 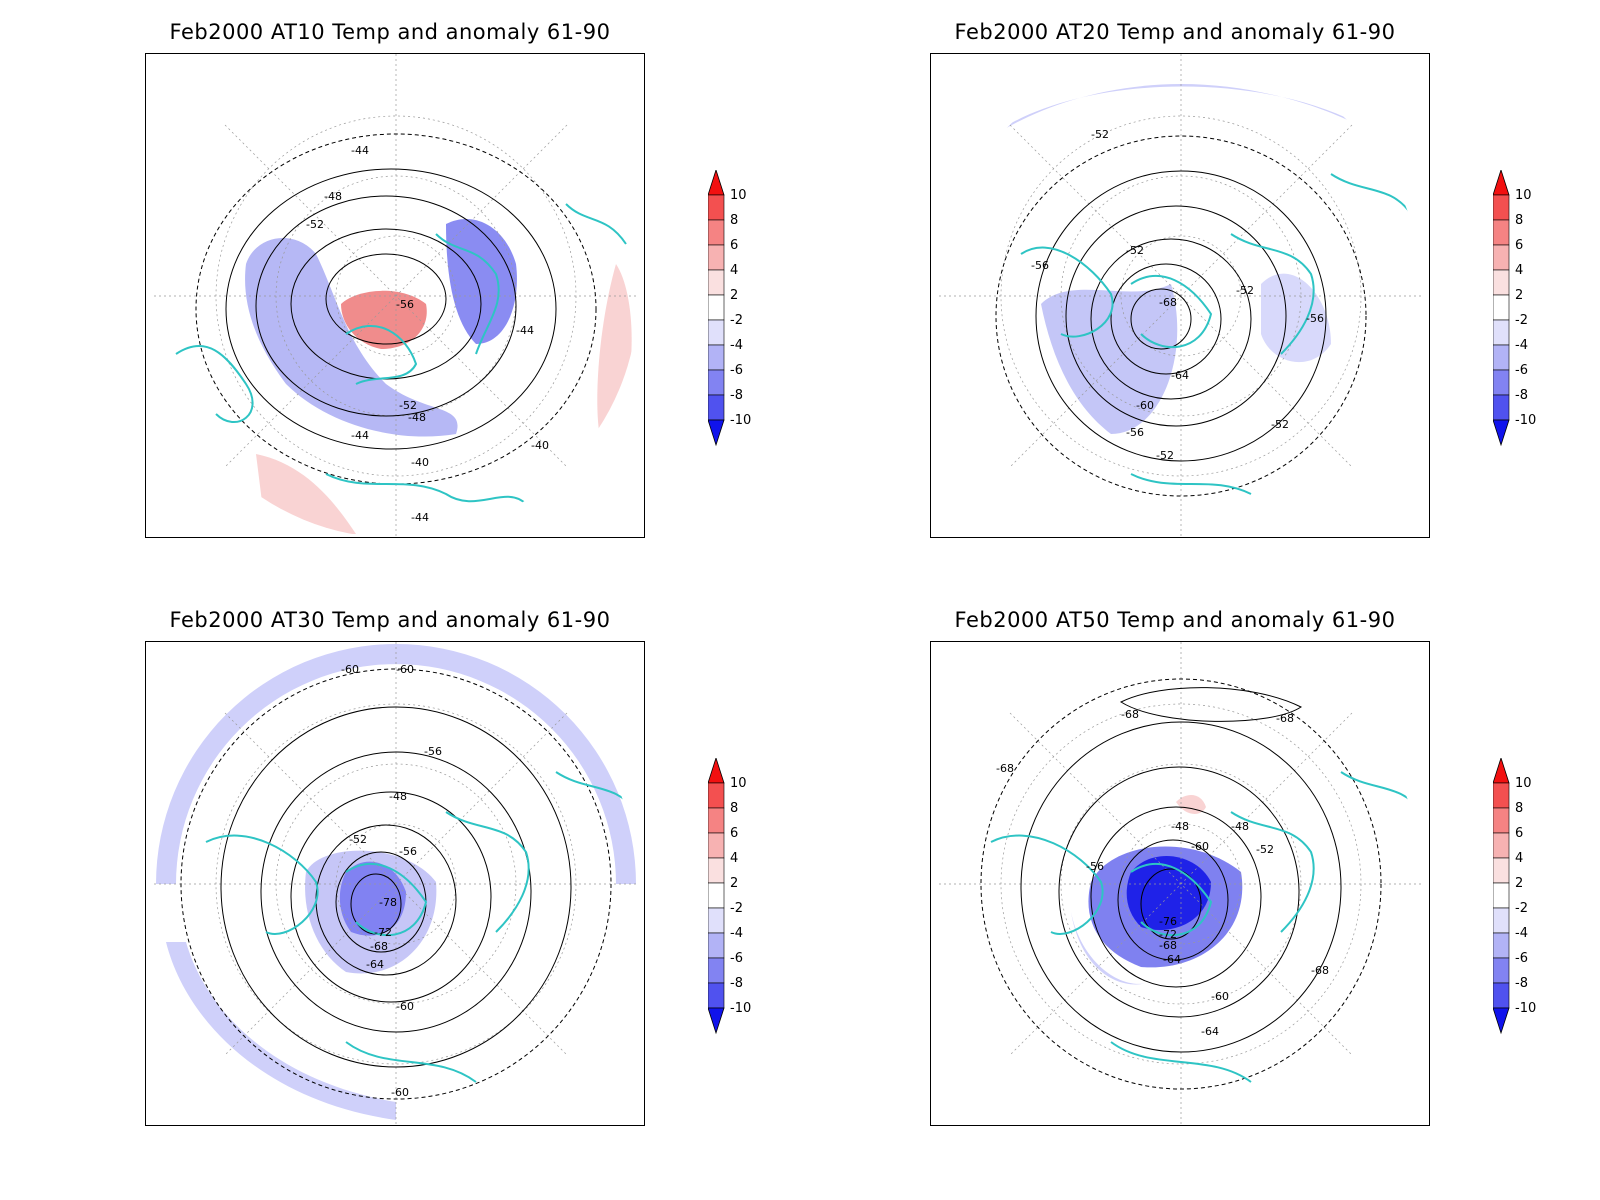 What do you see at coordinates (1168, 892) in the screenshot?
I see `anomaly-strong-blue-region` at bounding box center [1168, 892].